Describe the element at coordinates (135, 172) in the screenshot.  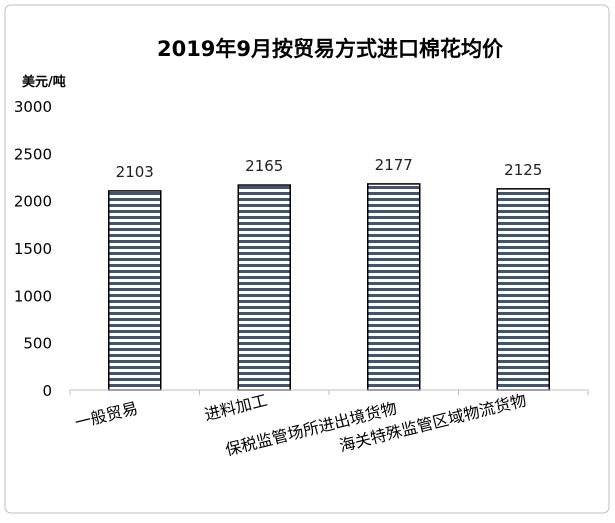
I see `data-label: 2103` at that location.